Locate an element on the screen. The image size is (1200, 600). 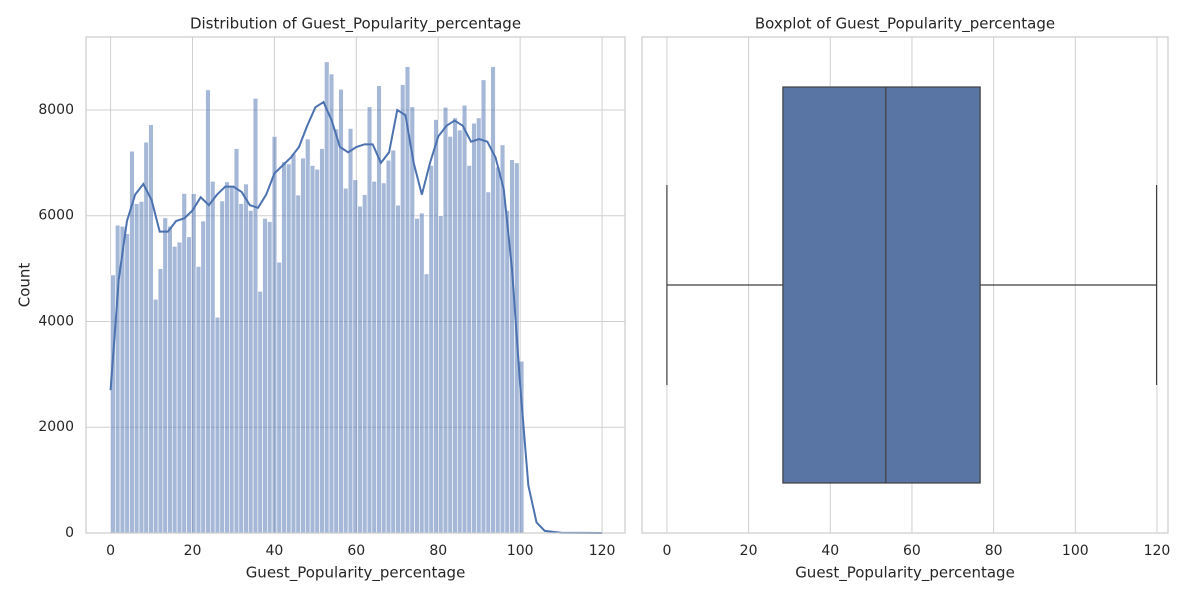
y-tick-label: 6000 is located at coordinates (56, 216).